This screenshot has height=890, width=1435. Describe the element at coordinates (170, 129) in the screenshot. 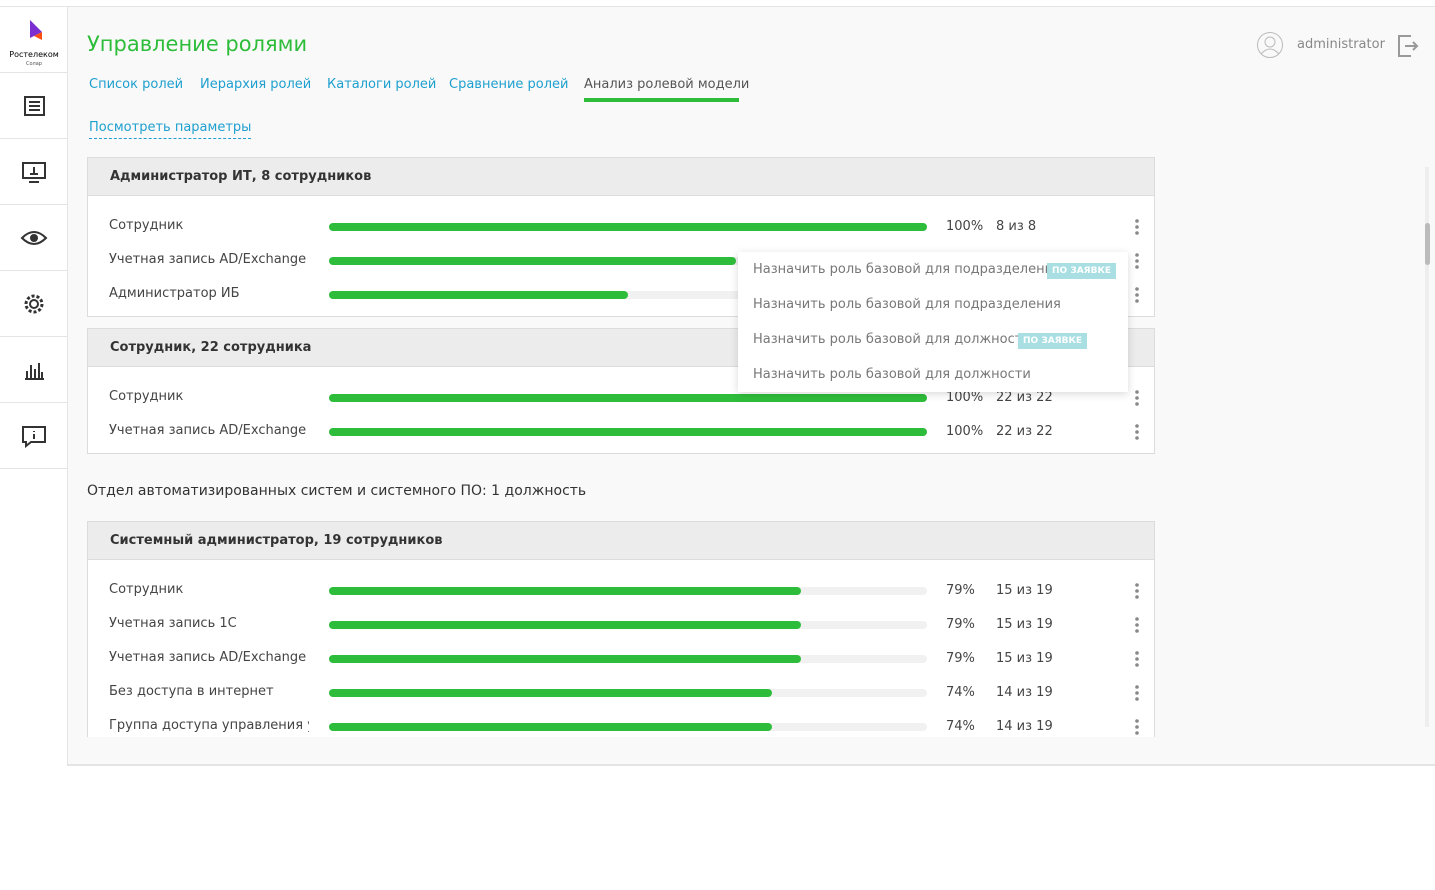

I see `params-link: Посмотреть параметры` at that location.